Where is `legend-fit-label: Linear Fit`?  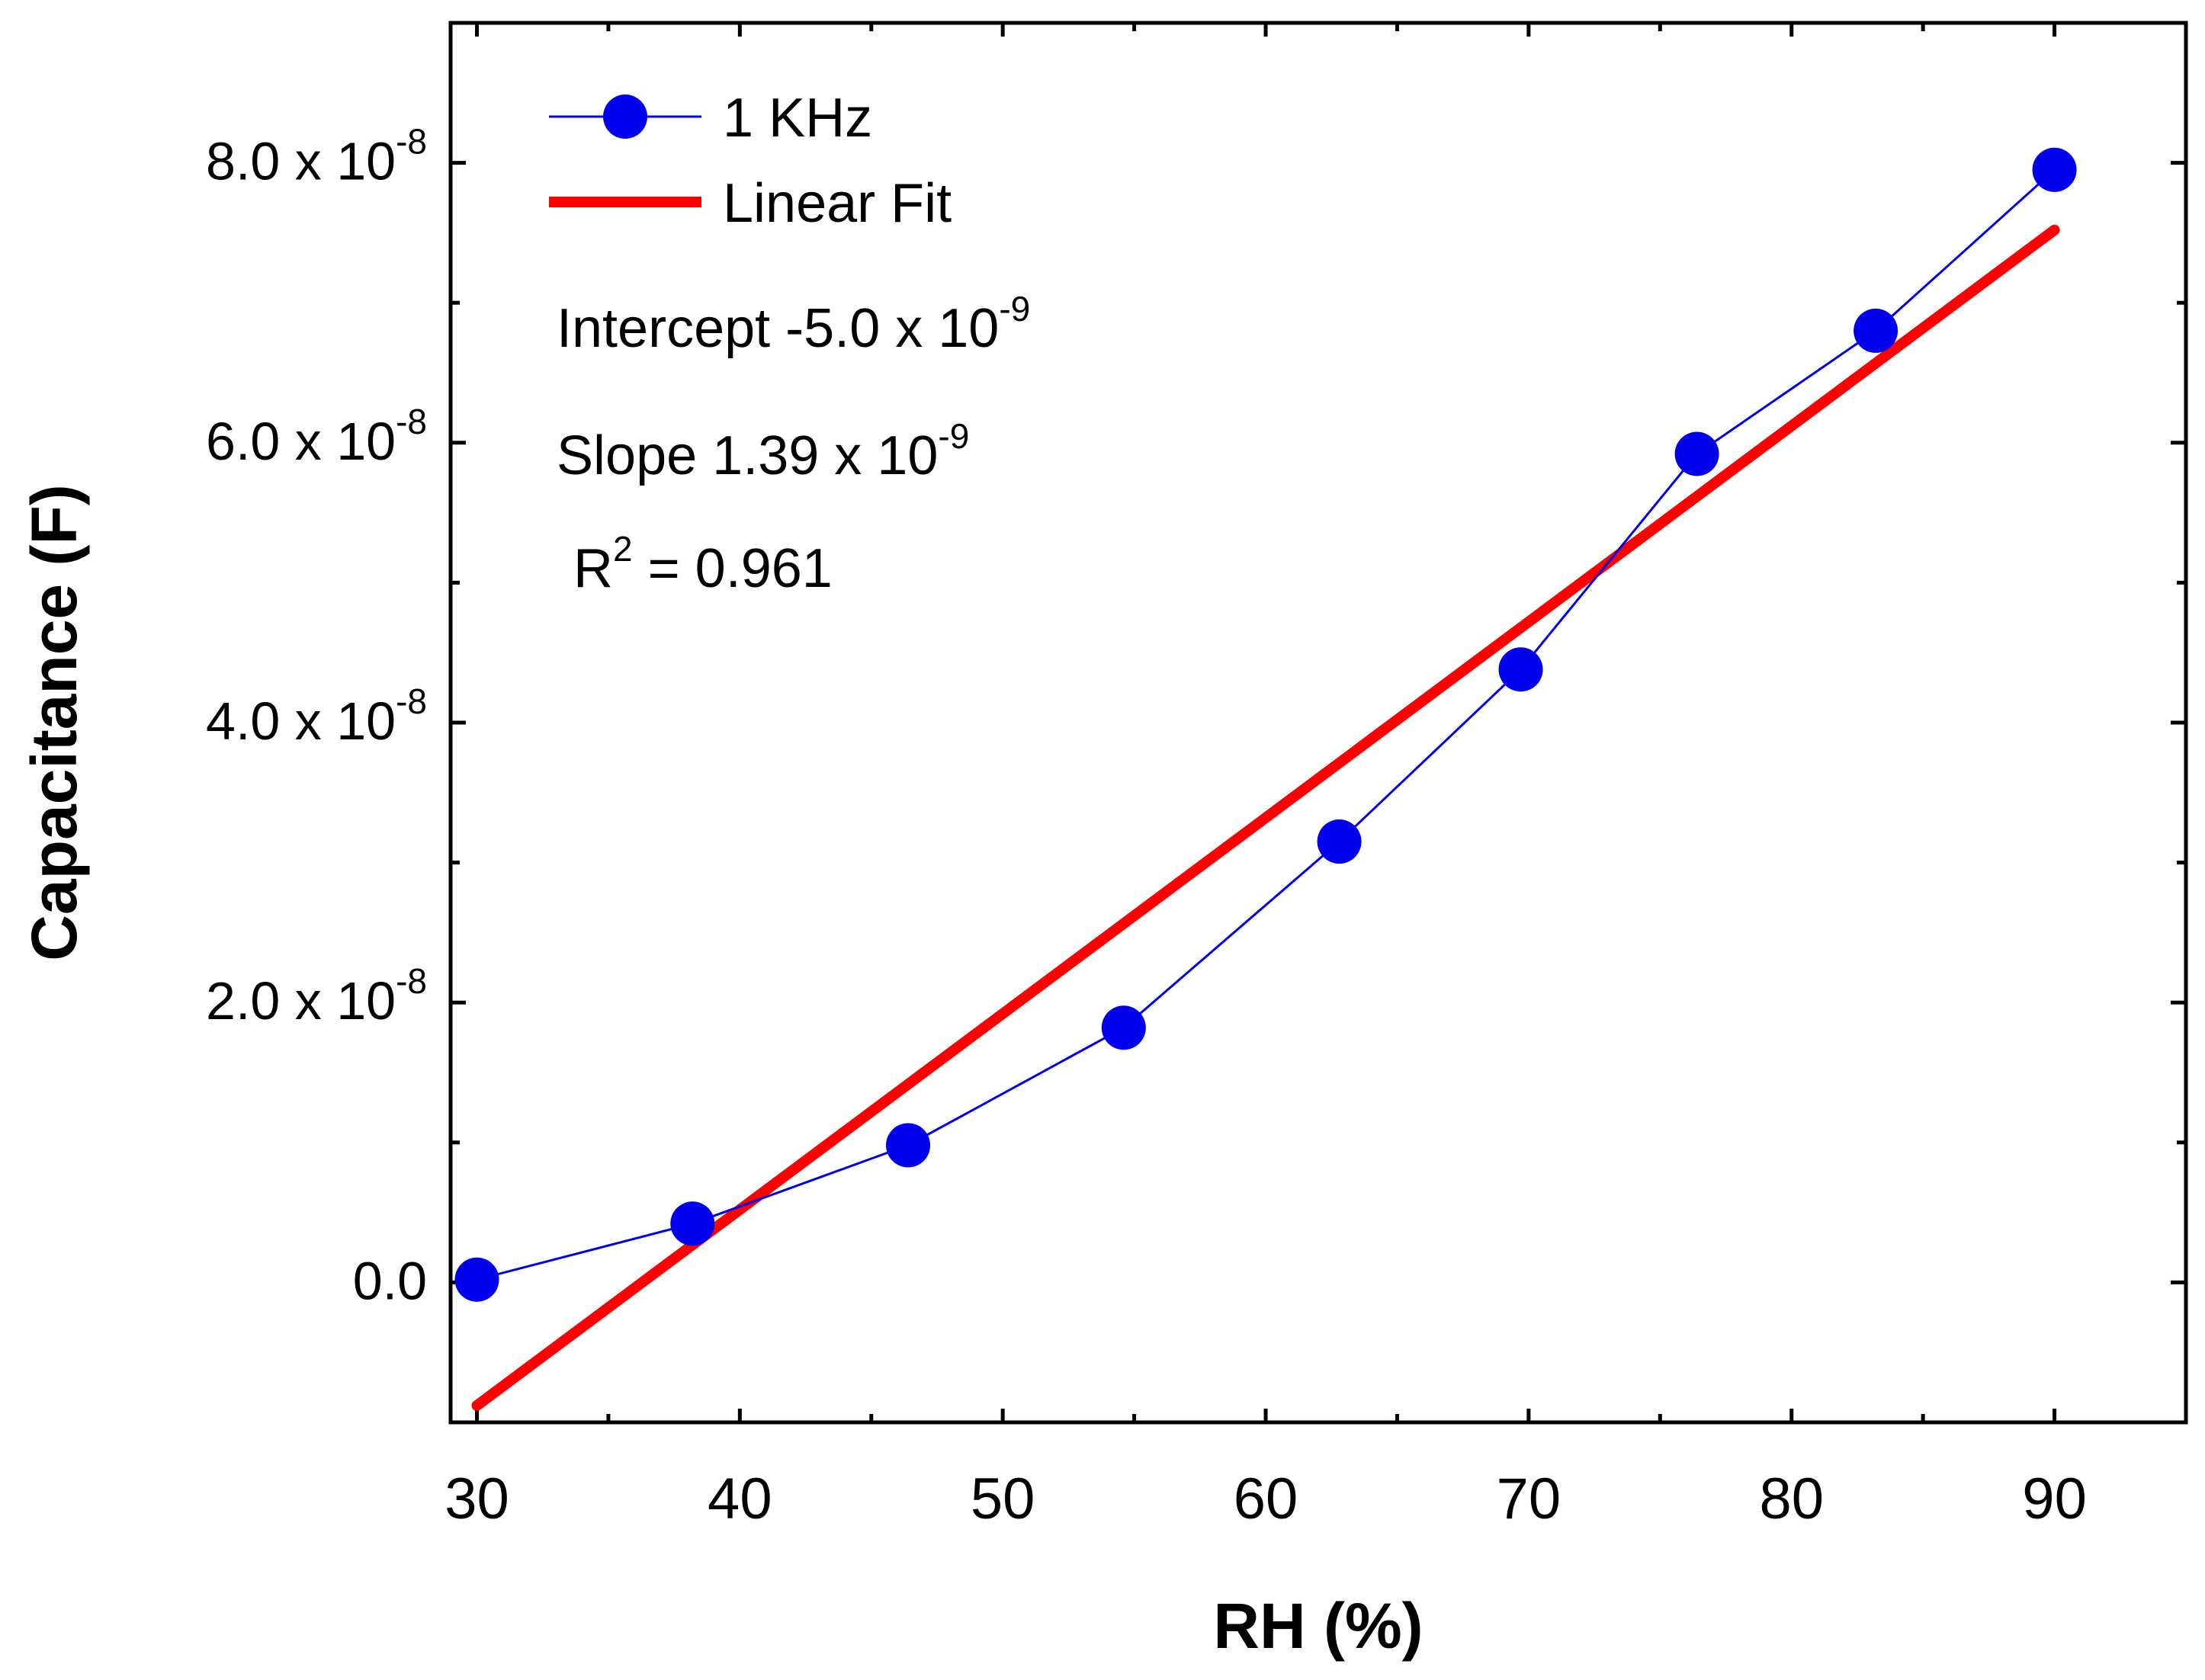
legend-fit-label: Linear Fit is located at coordinates (837, 203).